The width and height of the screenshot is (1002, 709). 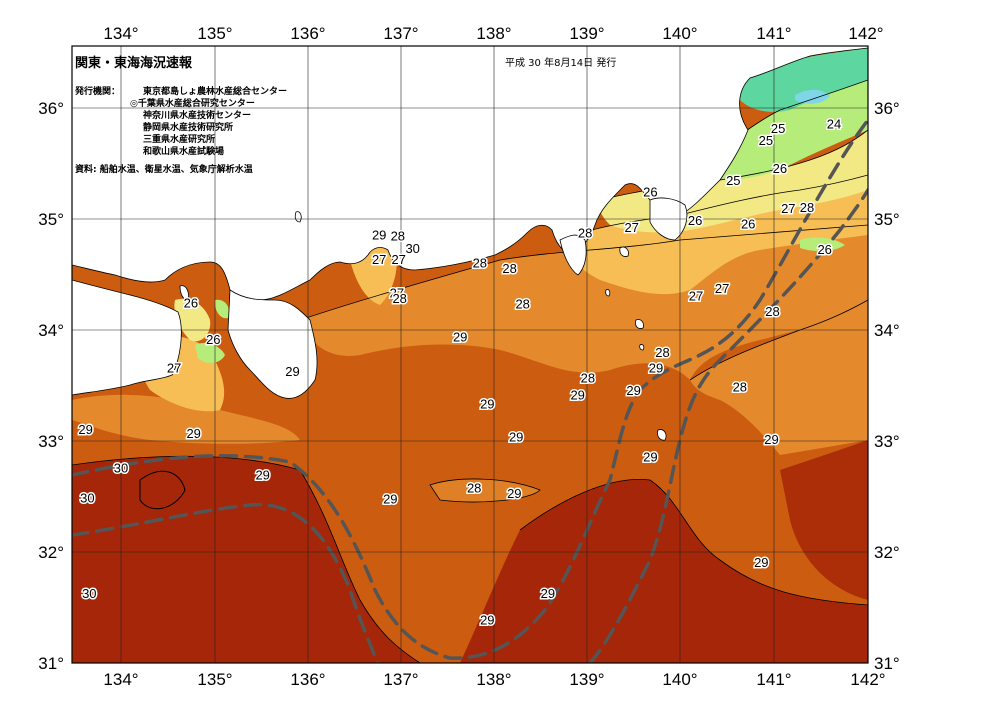 I want to click on lat-ticks-left: 31° 32° 33° 34° 35° 36°, so click(x=51, y=386).